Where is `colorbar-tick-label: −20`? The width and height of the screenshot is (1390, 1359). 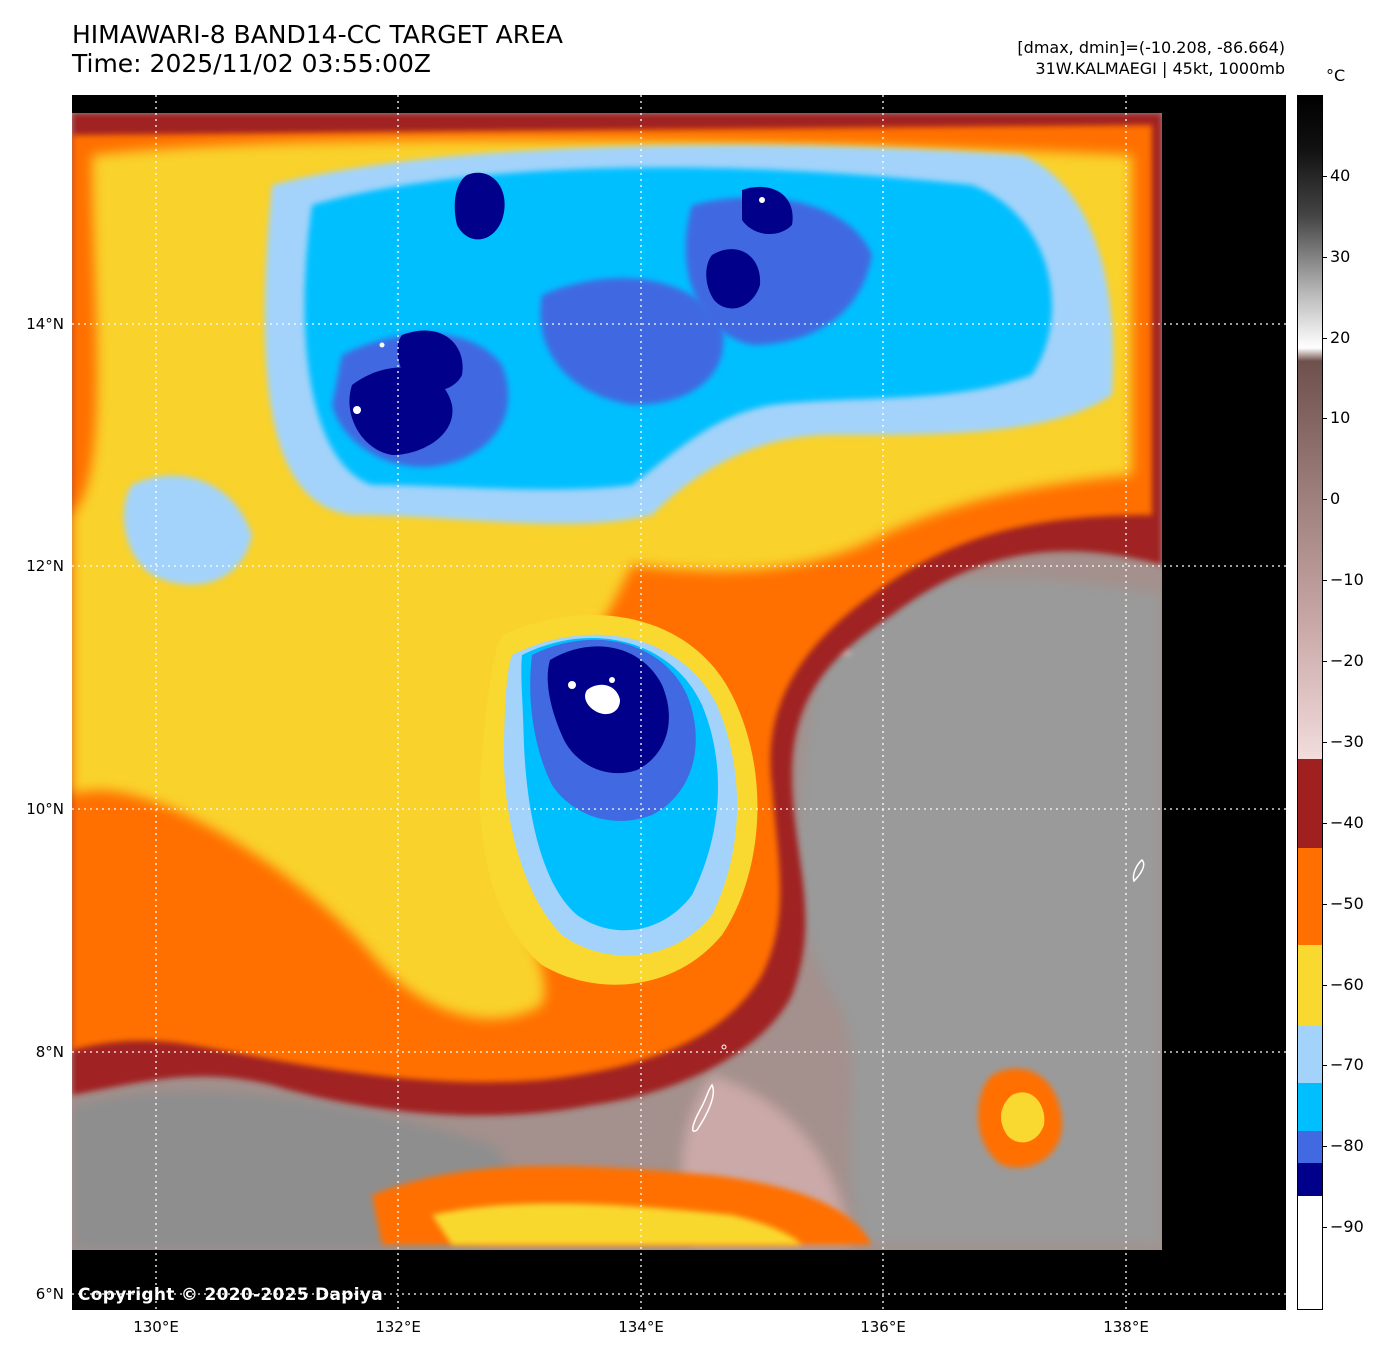
colorbar-tick-label: −20 is located at coordinates (1347, 661).